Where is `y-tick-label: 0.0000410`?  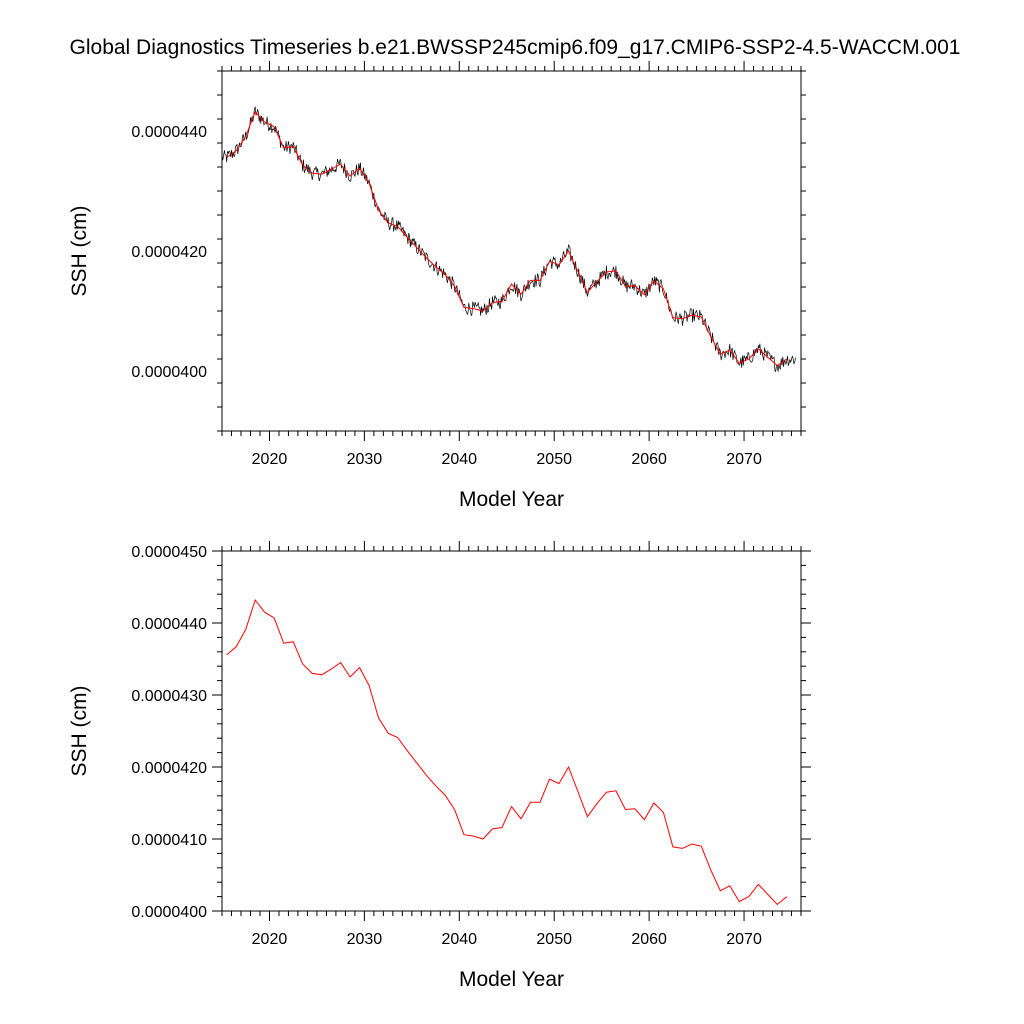 y-tick-label: 0.0000410 is located at coordinates (169, 840).